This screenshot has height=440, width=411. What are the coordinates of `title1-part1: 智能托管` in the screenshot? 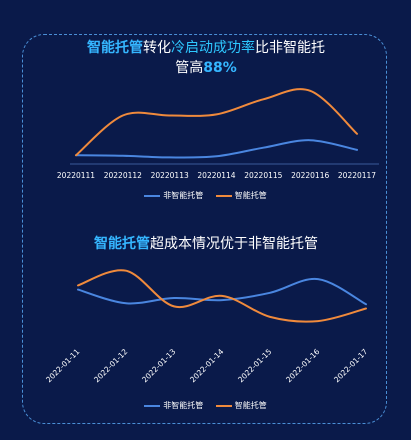 It's located at (115, 48).